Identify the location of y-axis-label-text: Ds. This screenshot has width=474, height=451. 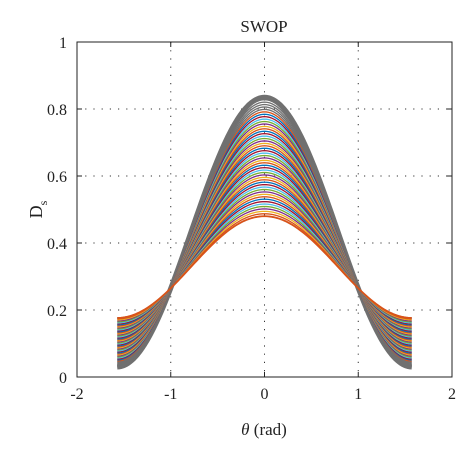
(38, 209).